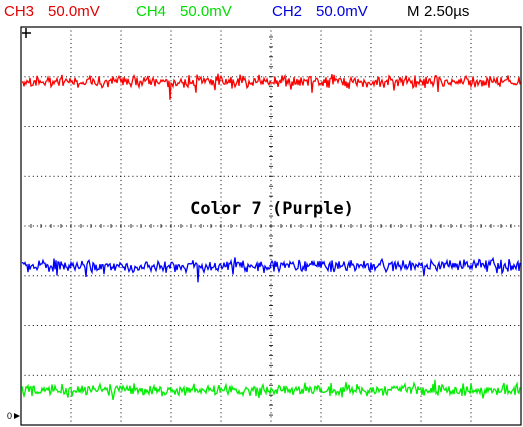 The image size is (523, 427). What do you see at coordinates (271, 390) in the screenshot?
I see `trace-ch4` at bounding box center [271, 390].